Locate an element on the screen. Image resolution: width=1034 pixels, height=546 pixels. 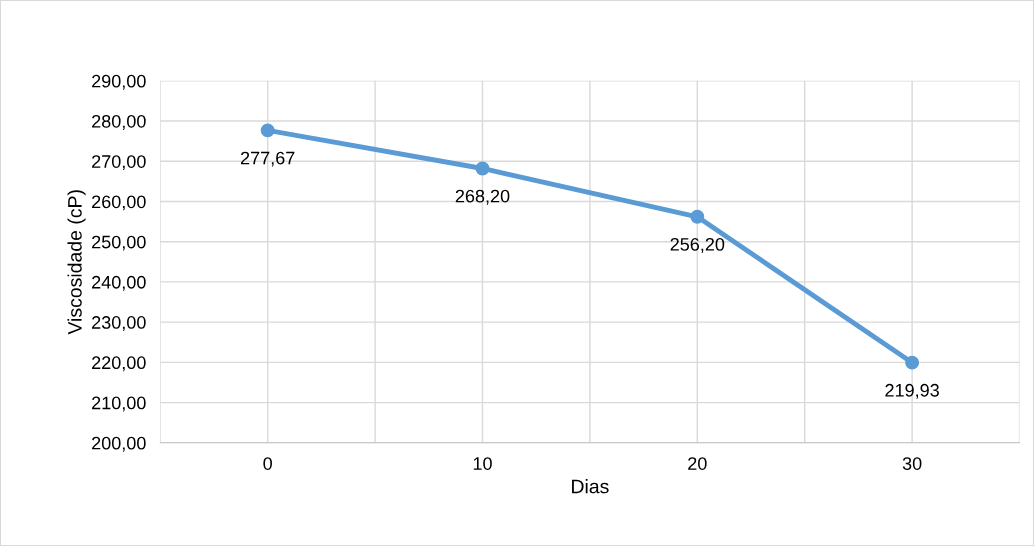
data-label: 219,93 is located at coordinates (912, 391).